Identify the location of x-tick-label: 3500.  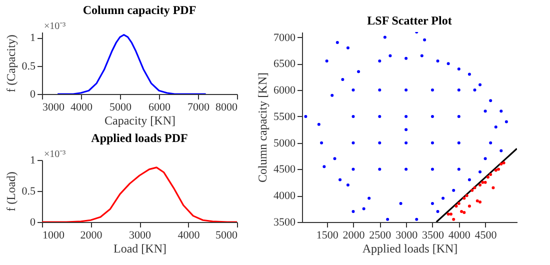
(433, 236).